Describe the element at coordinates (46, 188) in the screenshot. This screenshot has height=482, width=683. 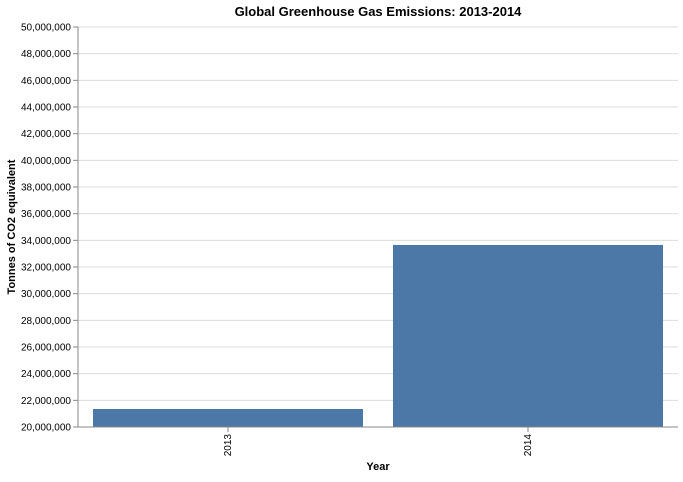
I see `y-tick-label: 38,000,000` at that location.